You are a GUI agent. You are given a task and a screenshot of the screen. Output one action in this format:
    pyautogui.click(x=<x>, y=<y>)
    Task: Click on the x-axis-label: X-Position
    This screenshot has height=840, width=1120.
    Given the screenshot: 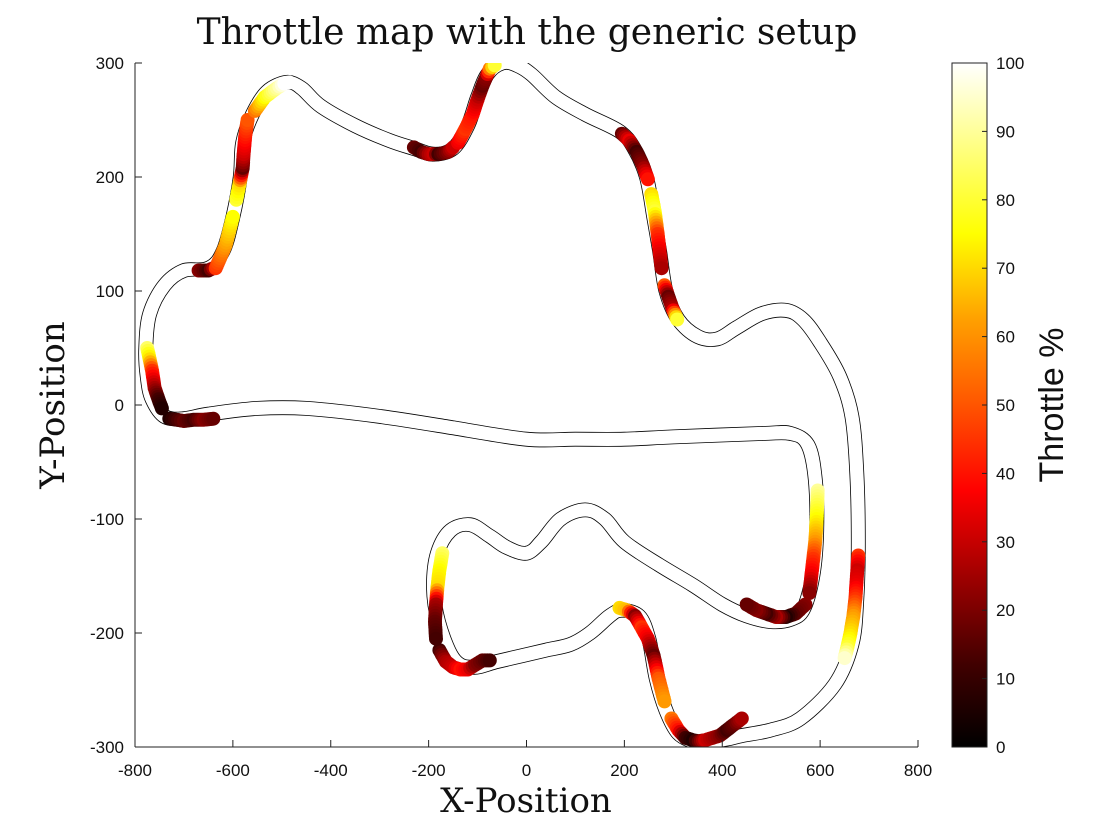 What is the action you would take?
    pyautogui.click(x=526, y=801)
    